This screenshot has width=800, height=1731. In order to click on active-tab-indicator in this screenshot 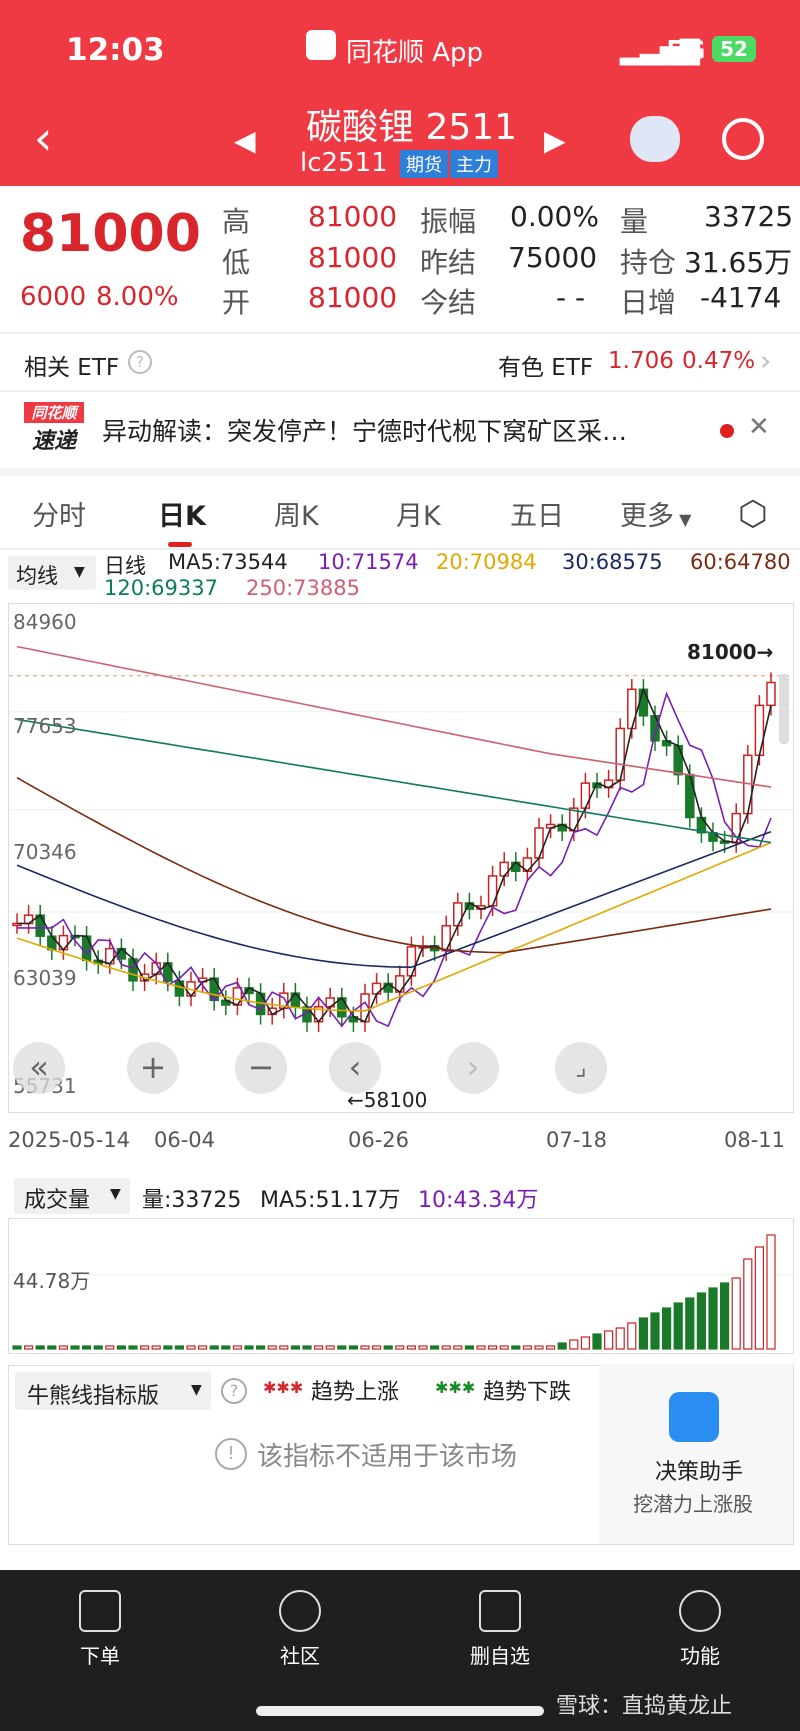, I will do `click(180, 544)`.